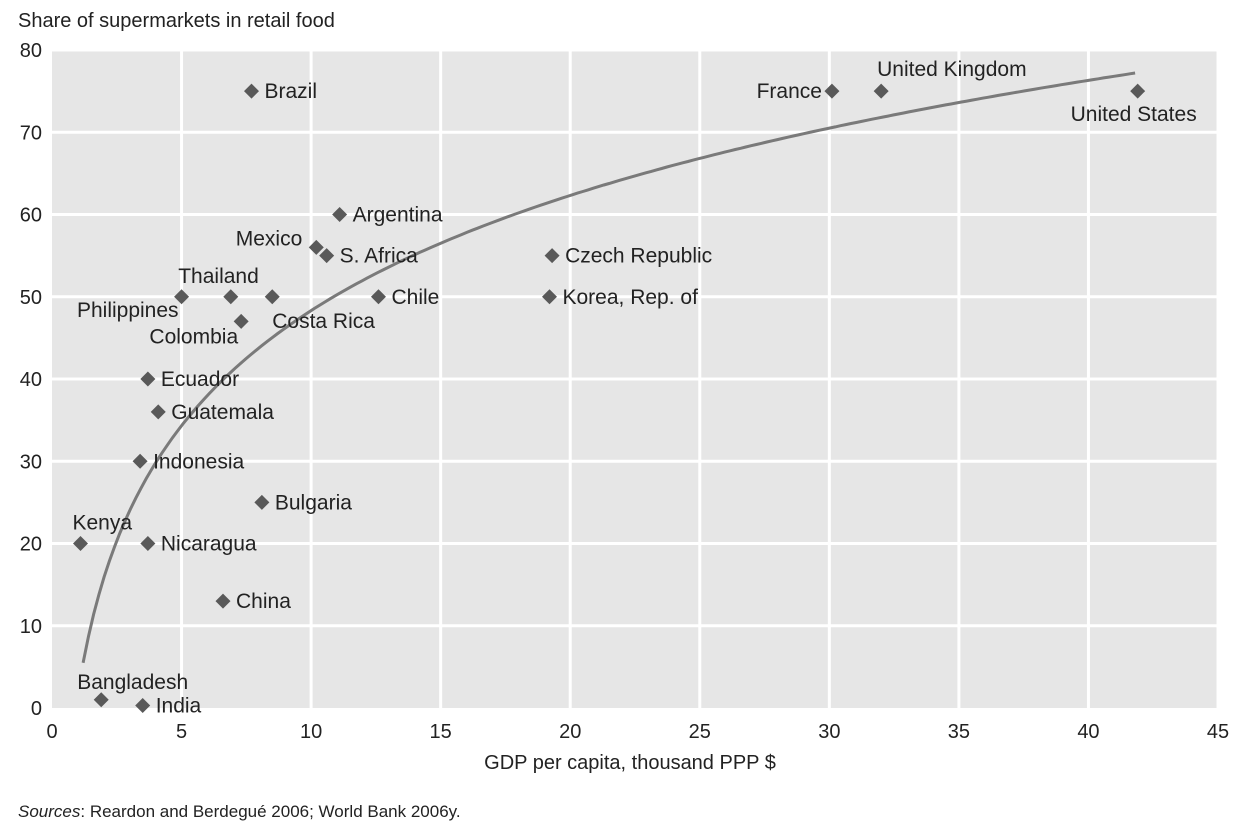  I want to click on y-tick-label: 0, so click(36, 709).